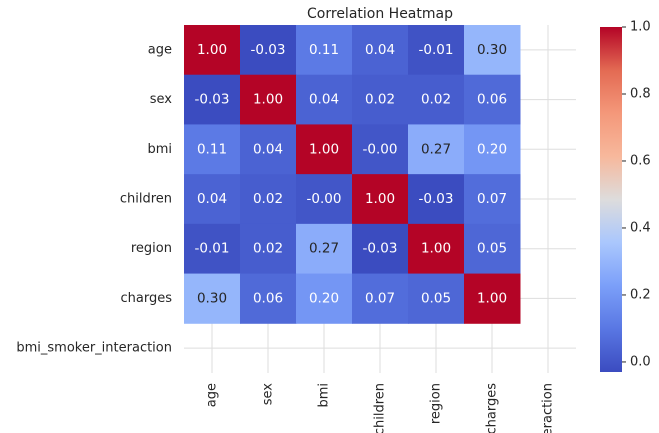 The width and height of the screenshot is (659, 433). Describe the element at coordinates (492, 408) in the screenshot. I see `x-tick-label: charges` at that location.